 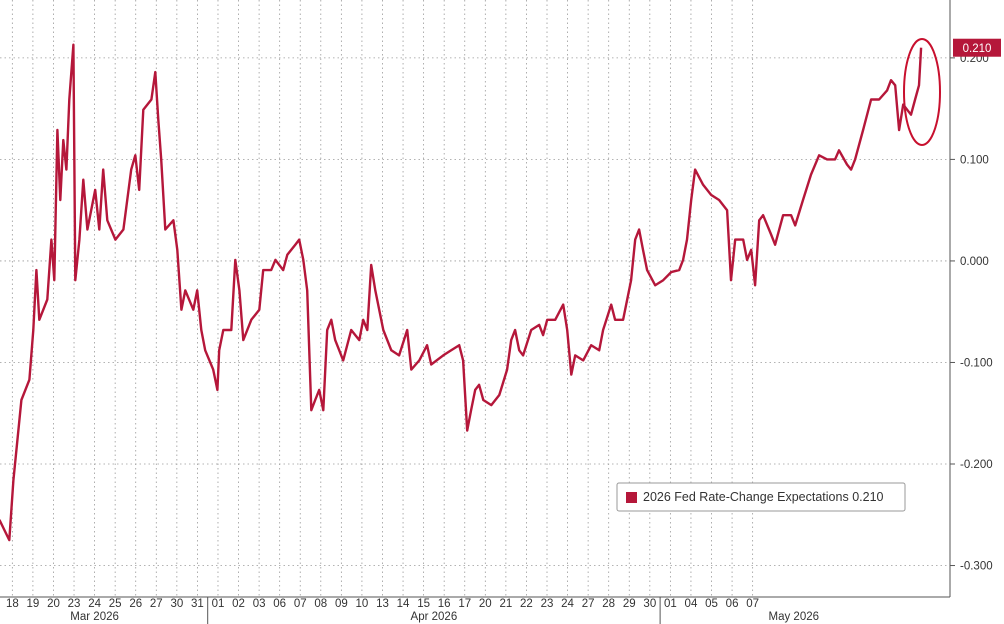 What do you see at coordinates (135, 604) in the screenshot?
I see `x-tick-label: 26` at bounding box center [135, 604].